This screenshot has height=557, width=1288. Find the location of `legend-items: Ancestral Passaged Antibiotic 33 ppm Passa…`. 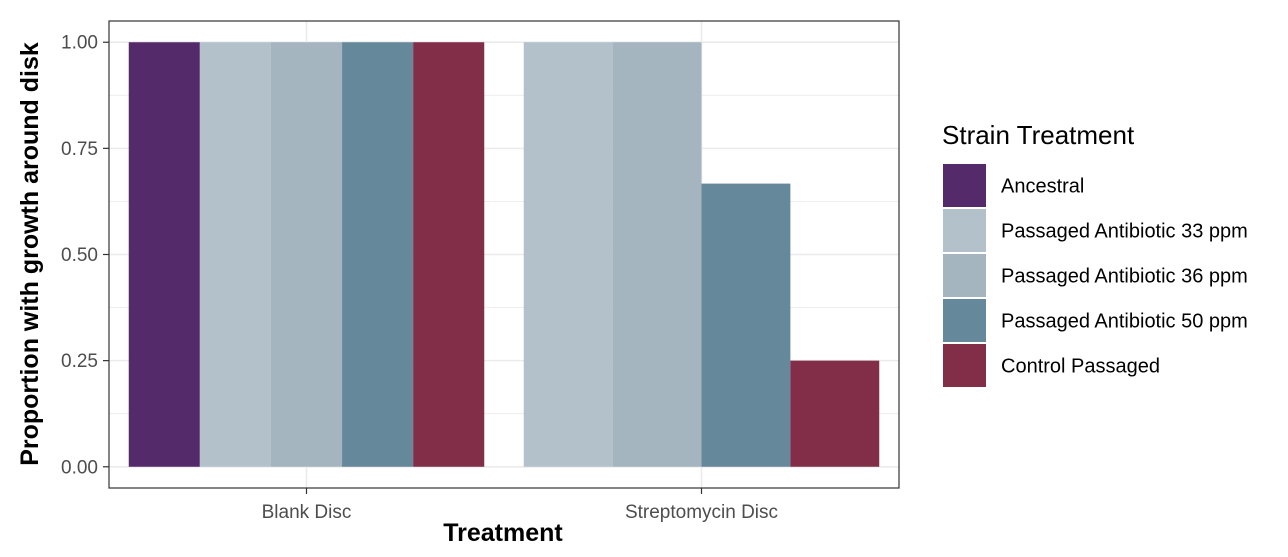

legend-items: Ancestral Passaged Antibiotic 33 ppm Passa… is located at coordinates (1095, 275).